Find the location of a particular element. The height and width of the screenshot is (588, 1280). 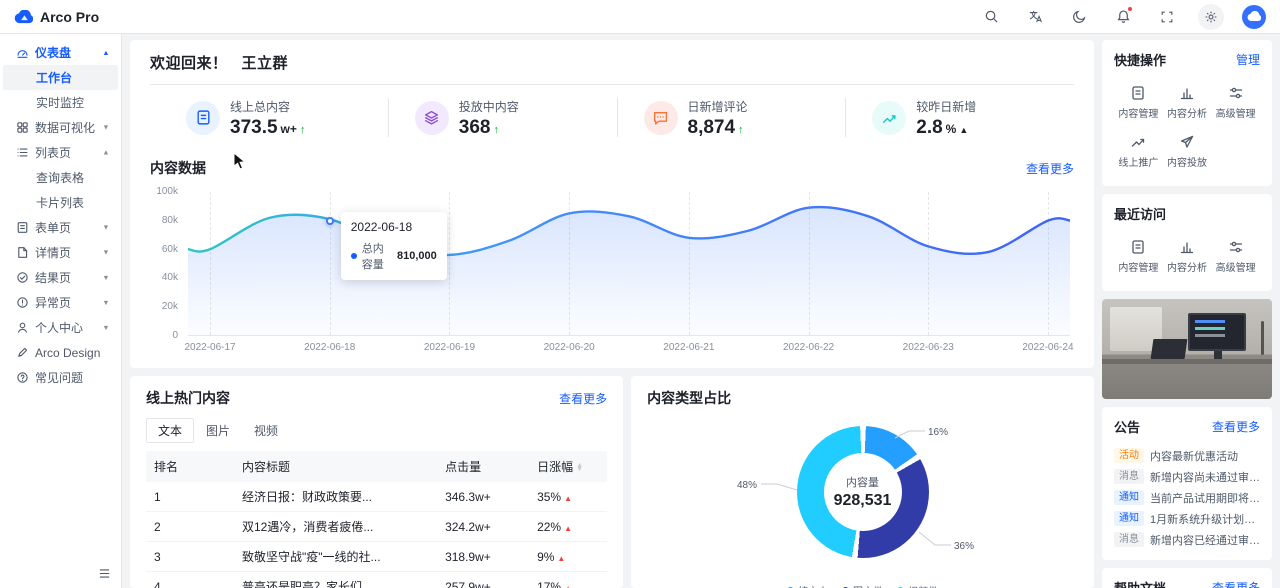

sidebar-item-exception: 异常页 ▼ is located at coordinates (60, 302).